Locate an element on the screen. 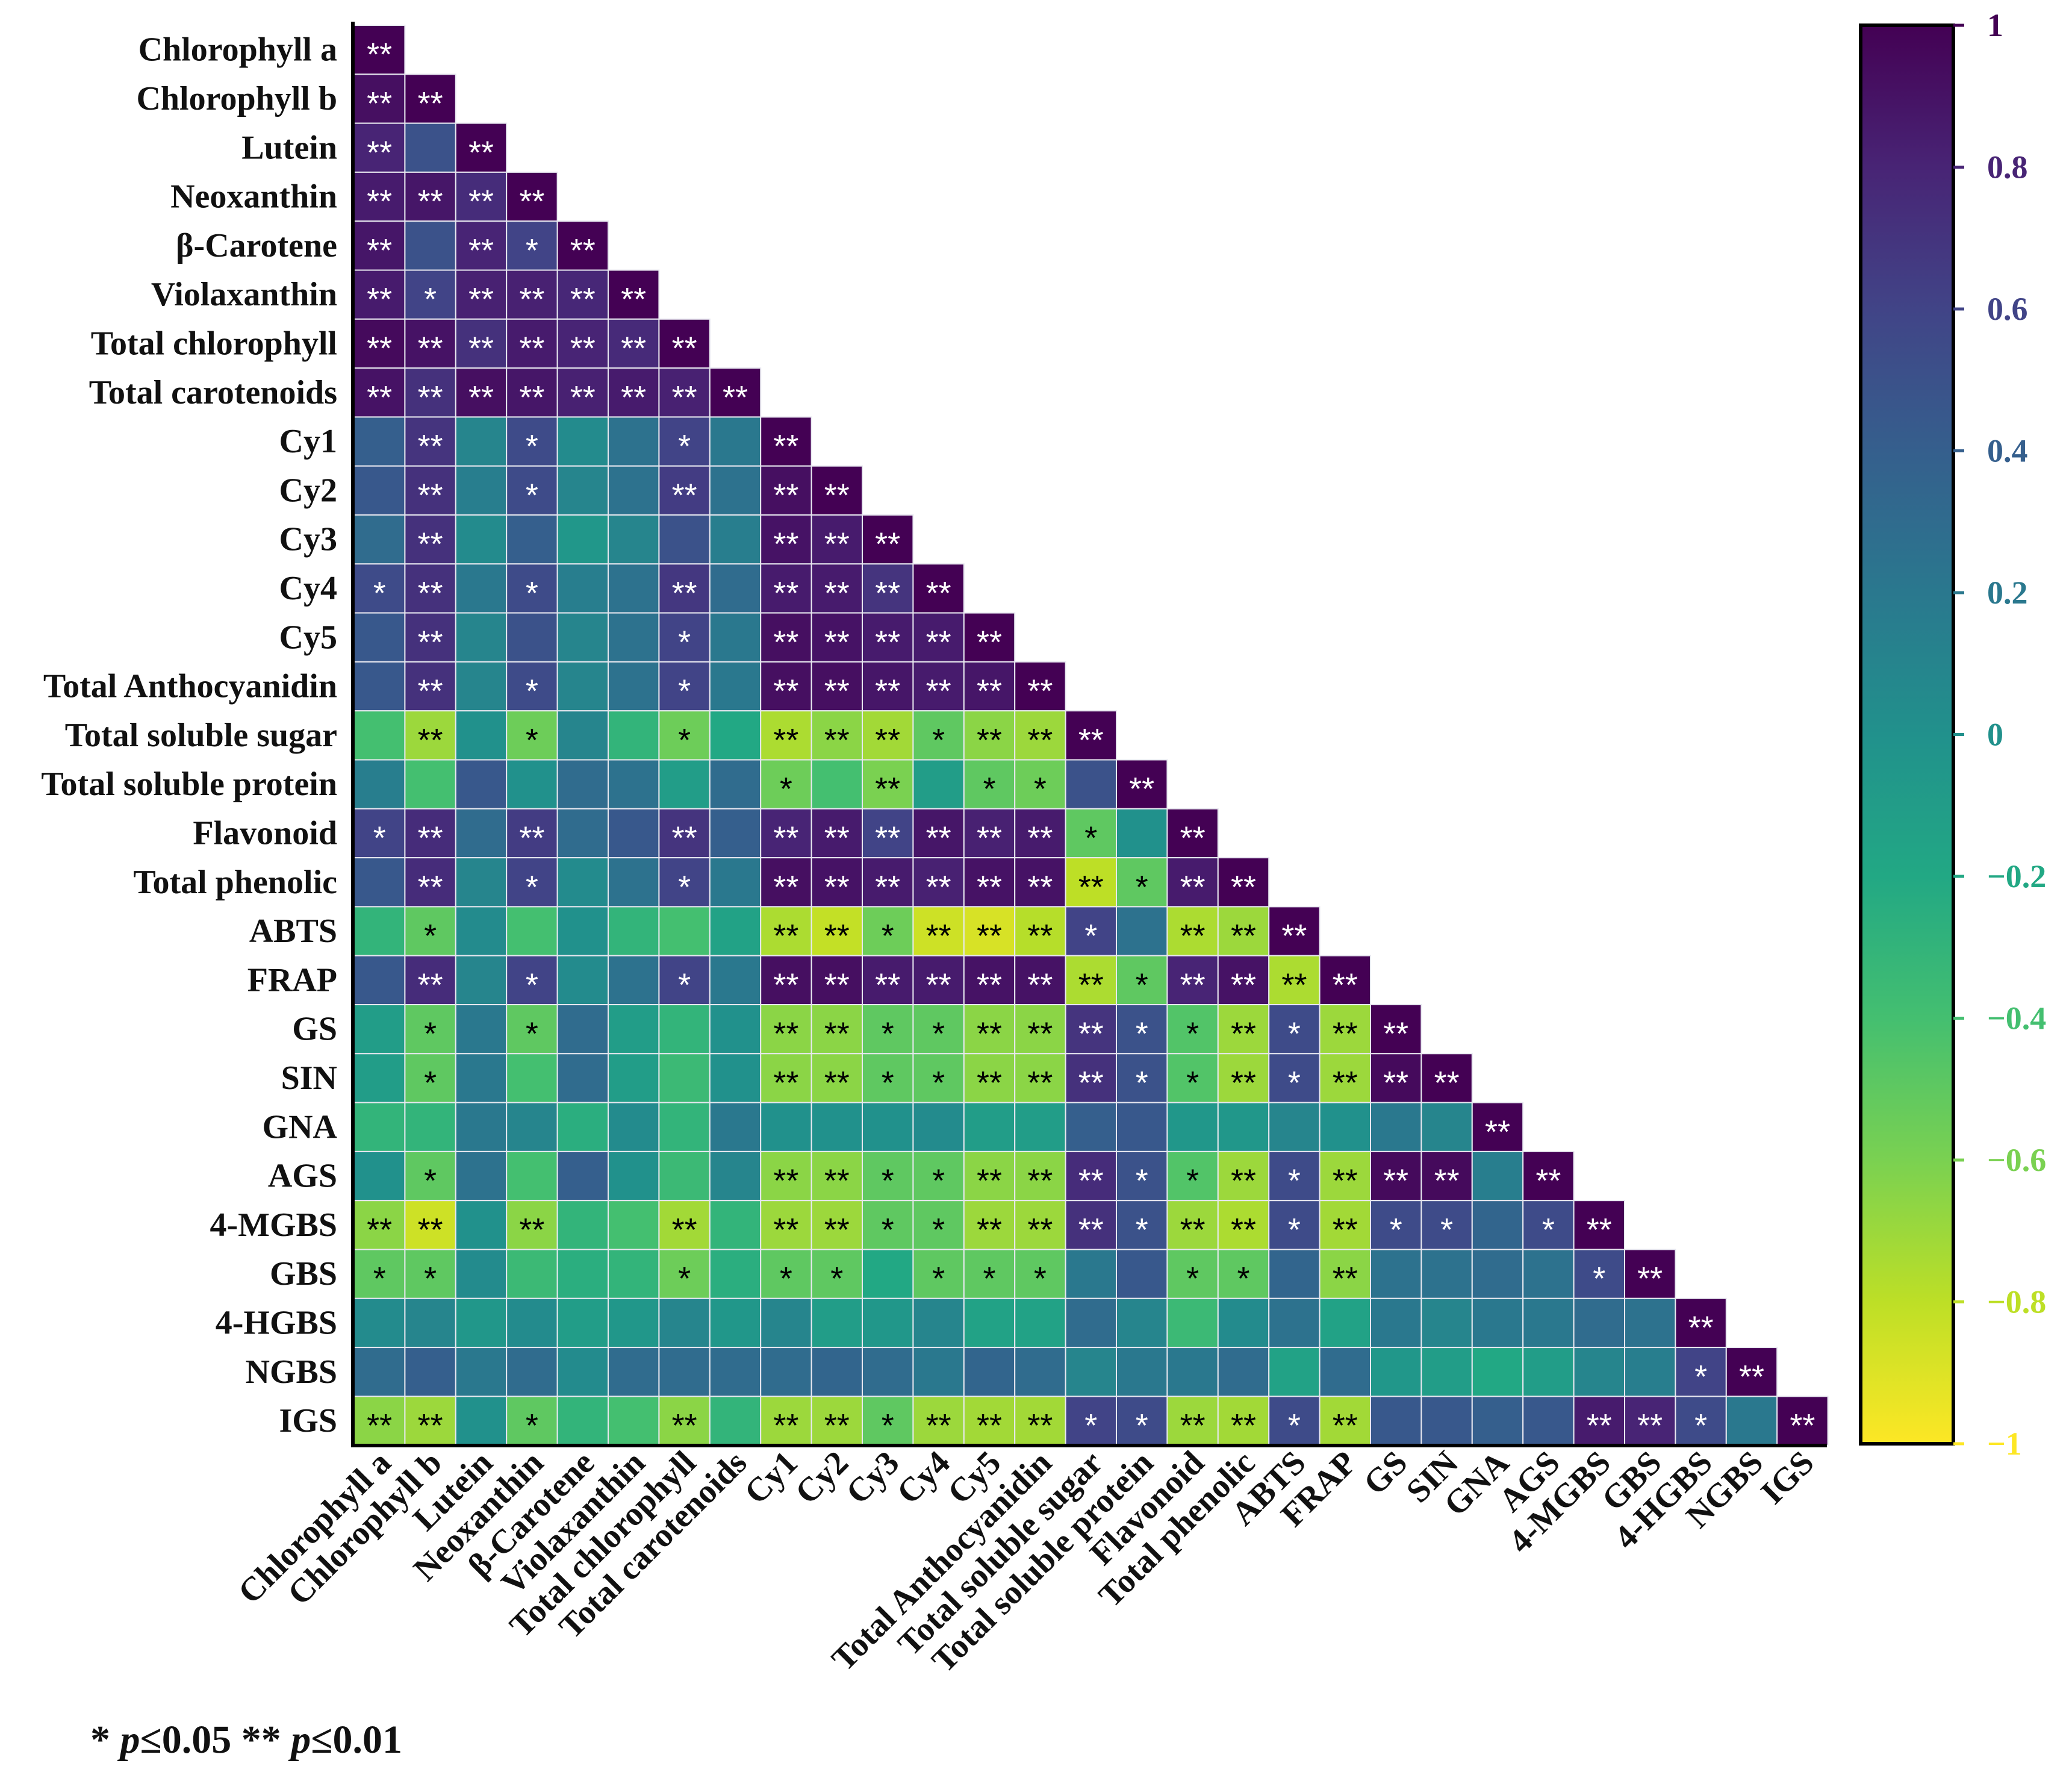 The image size is (2072, 1775). footnote-star1: * is located at coordinates (100, 1740).